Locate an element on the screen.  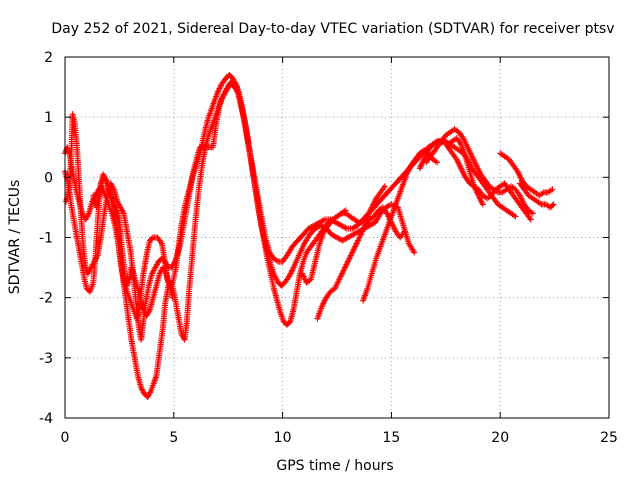
y-tick-label: 2 is located at coordinates (48, 58).